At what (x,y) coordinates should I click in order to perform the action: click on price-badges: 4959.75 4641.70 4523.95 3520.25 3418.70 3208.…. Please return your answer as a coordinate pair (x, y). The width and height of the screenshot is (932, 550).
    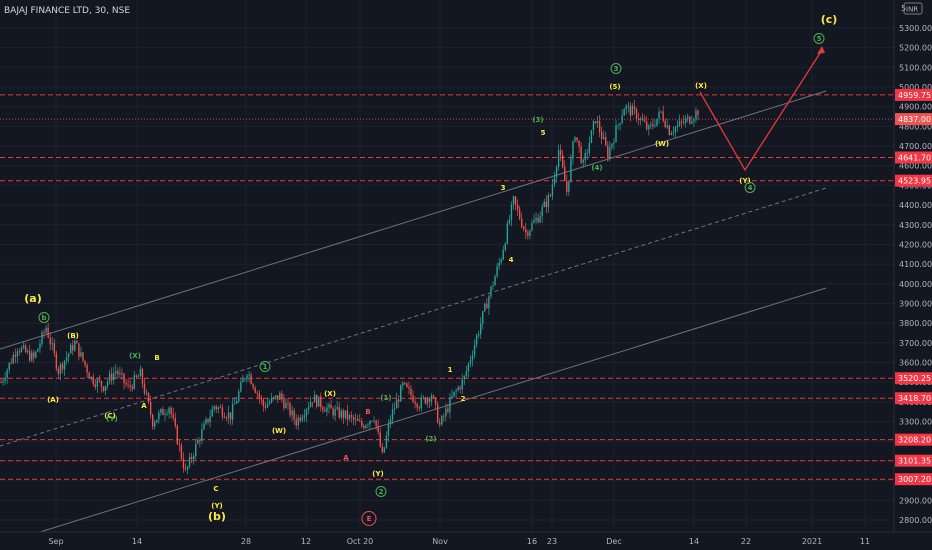
    Looking at the image, I should click on (913, 287).